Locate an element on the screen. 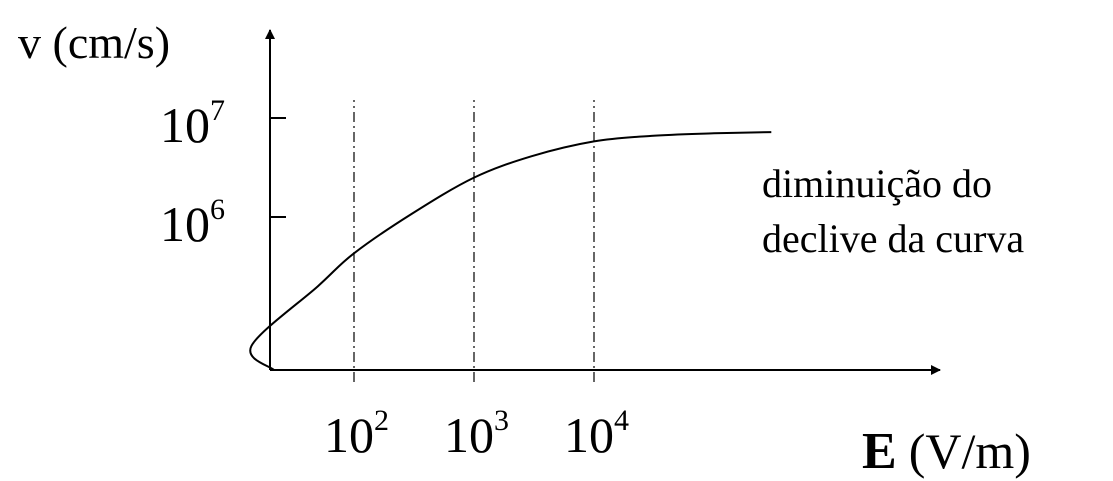 The image size is (1113, 481). x-tick-label: 10⁴ is located at coordinates (596, 433).